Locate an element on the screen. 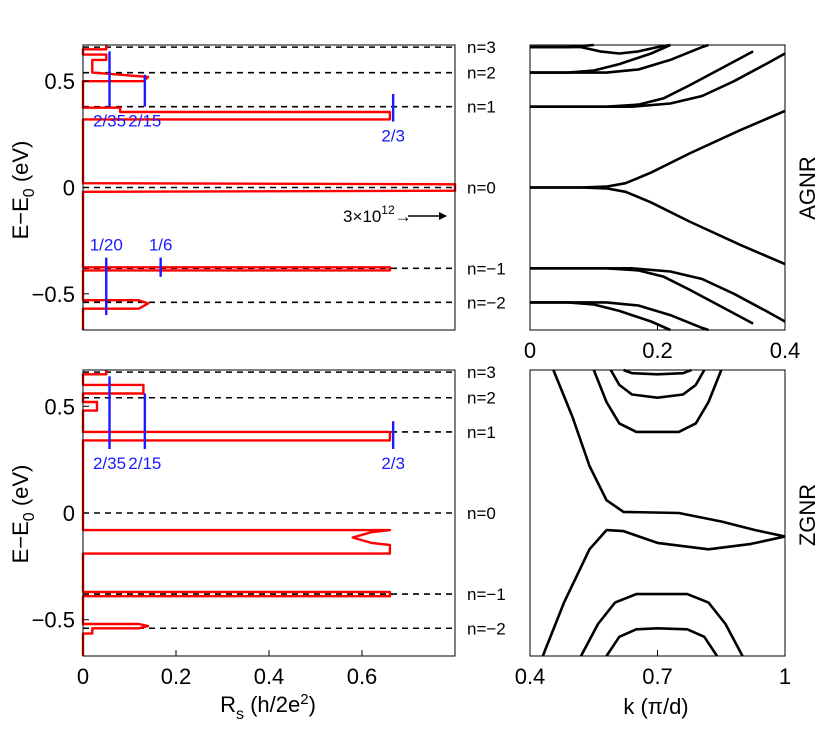 Image resolution: width=830 pixels, height=731 pixels. xlabel-right: k (π/d) is located at coordinates (655, 706).